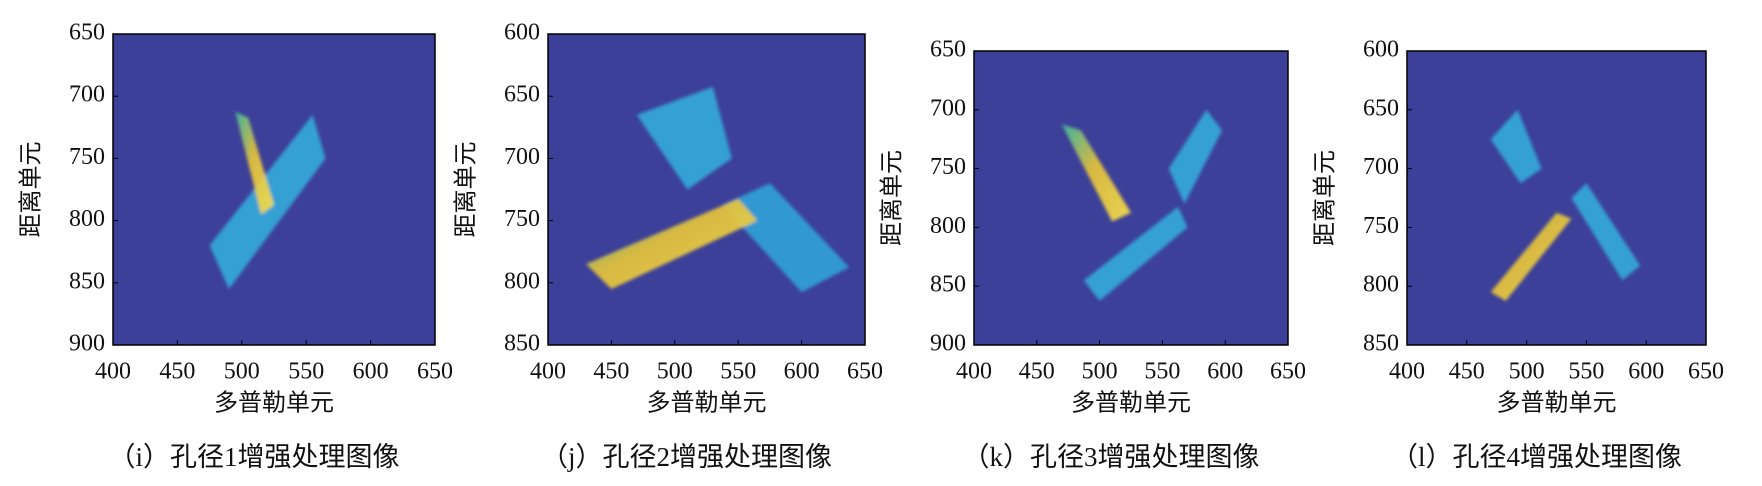  What do you see at coordinates (1111, 457) in the screenshot?
I see `caption: （k）孔径3增强处理图像` at bounding box center [1111, 457].